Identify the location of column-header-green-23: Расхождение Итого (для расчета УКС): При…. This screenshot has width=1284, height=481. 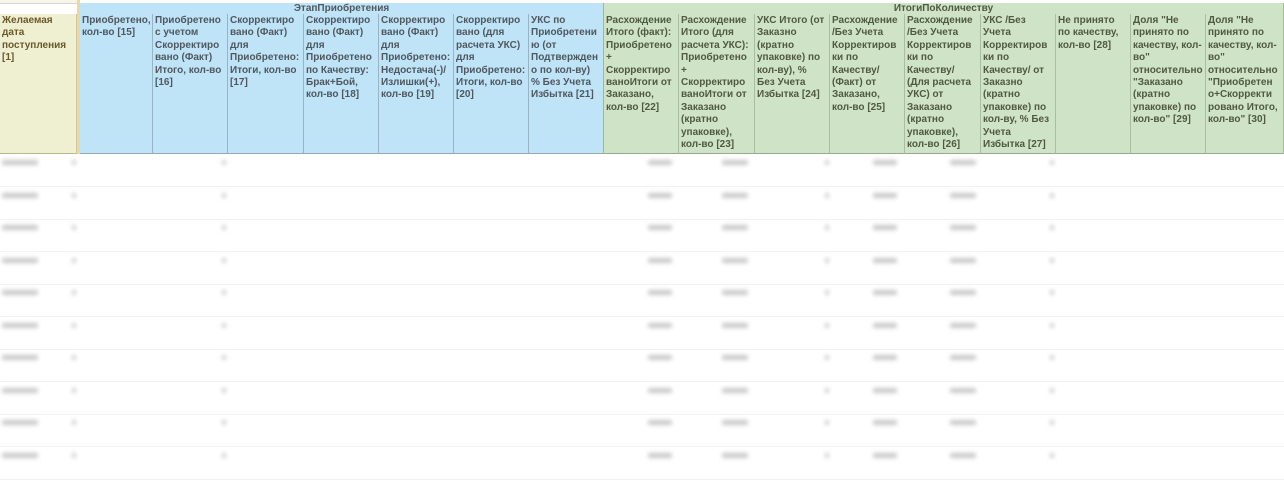
(717, 84).